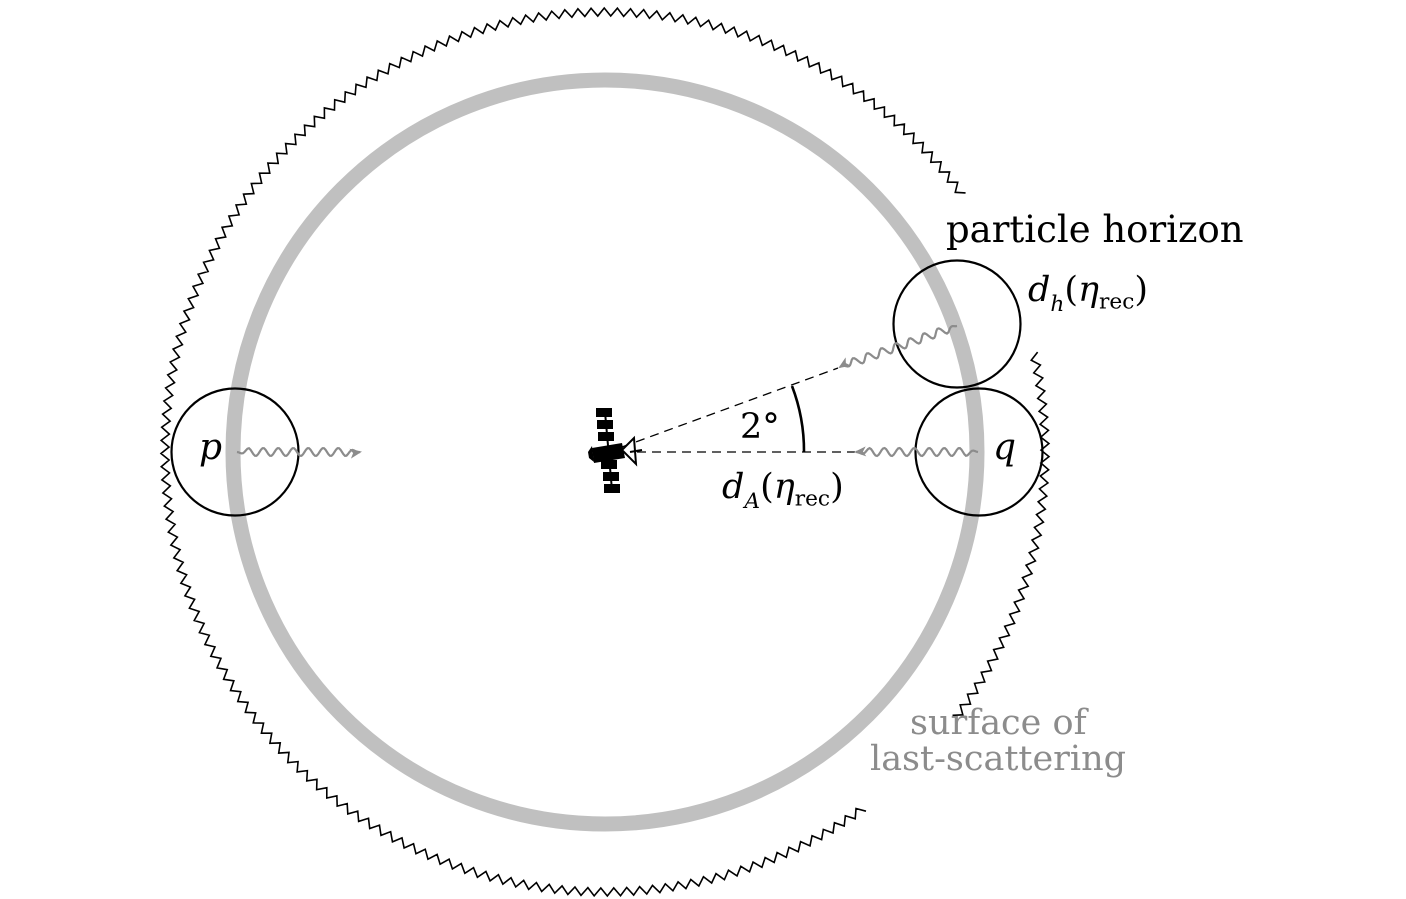  What do you see at coordinates (1117, 302) in the screenshot?
I see `horizon-distance-eta-subscript: rec` at bounding box center [1117, 302].